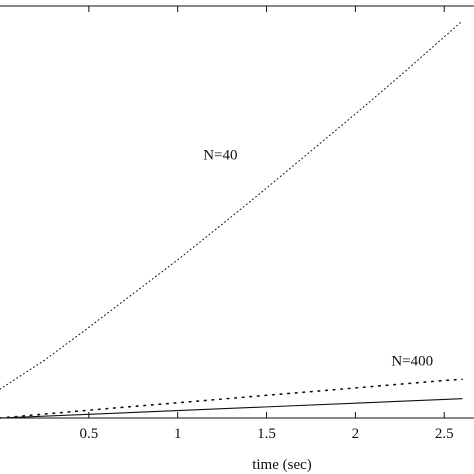  What do you see at coordinates (178, 434) in the screenshot?
I see `x-tick-label: 1` at bounding box center [178, 434].